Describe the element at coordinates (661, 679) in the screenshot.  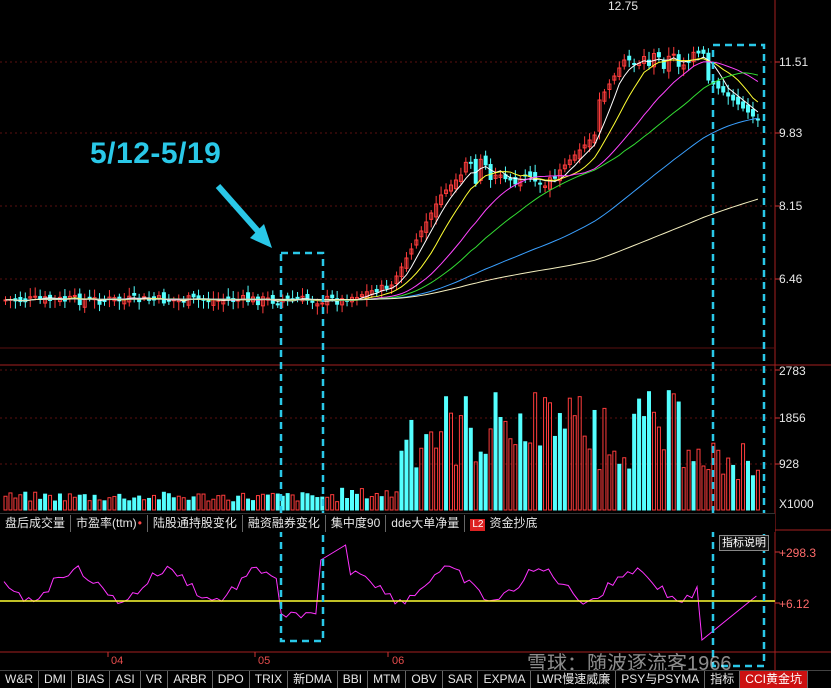
I see `indicator-tab: PSY与PSYMA` at that location.